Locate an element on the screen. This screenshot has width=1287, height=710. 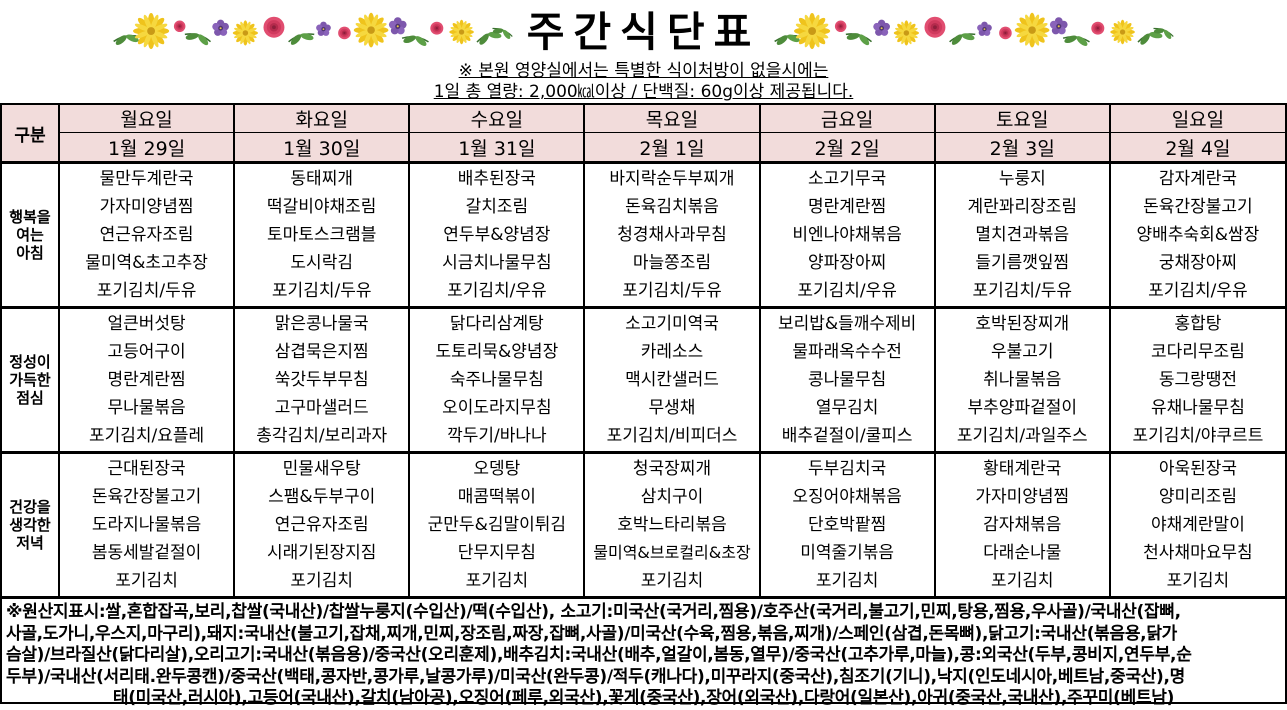
menu-item: 야채계란말이 is located at coordinates (1198, 525).